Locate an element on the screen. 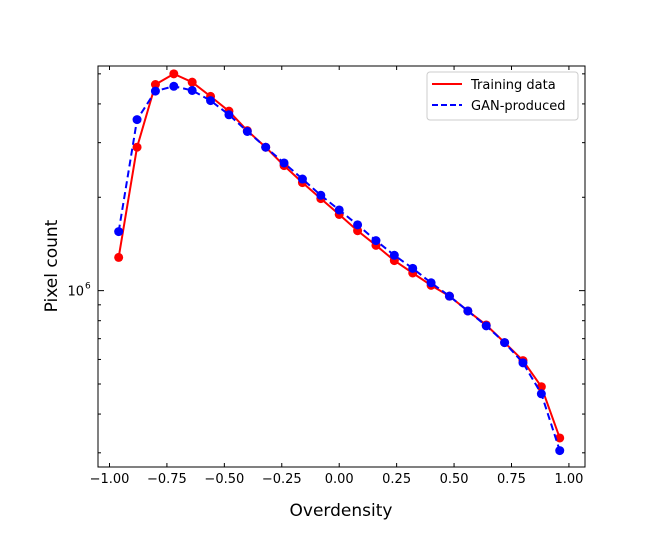 This screenshot has height=550, width=650. x-tick-label: 0.75 is located at coordinates (511, 479).